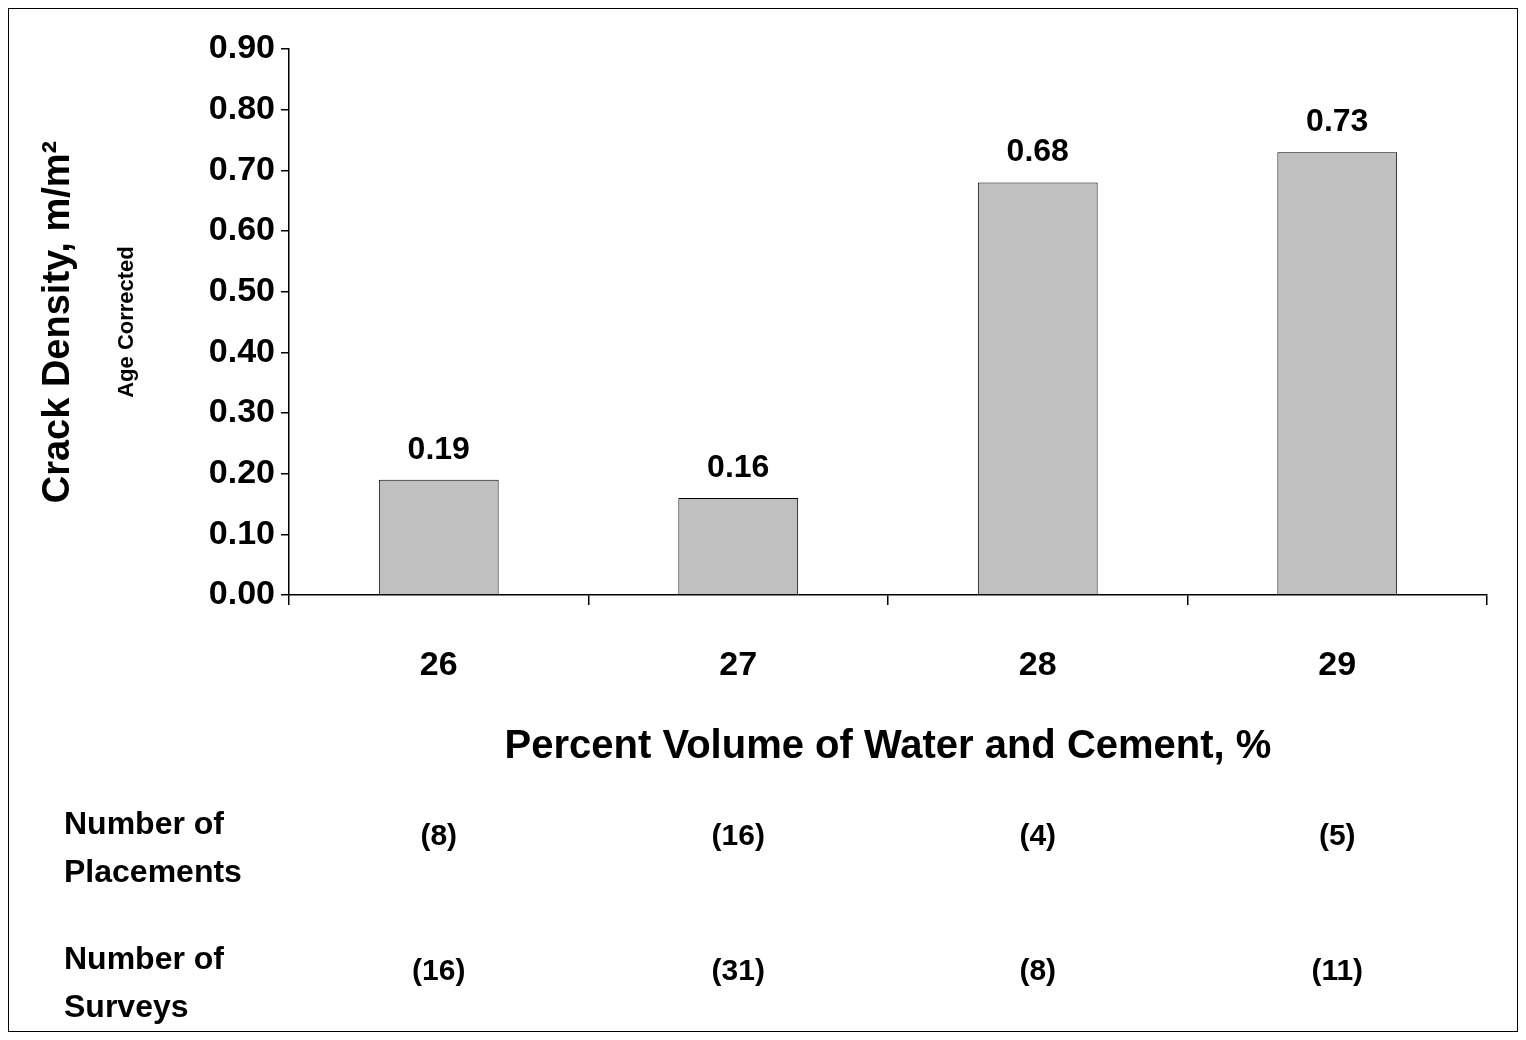 The width and height of the screenshot is (1526, 1040). What do you see at coordinates (1337, 970) in the screenshot?
I see `text: (11)` at bounding box center [1337, 970].